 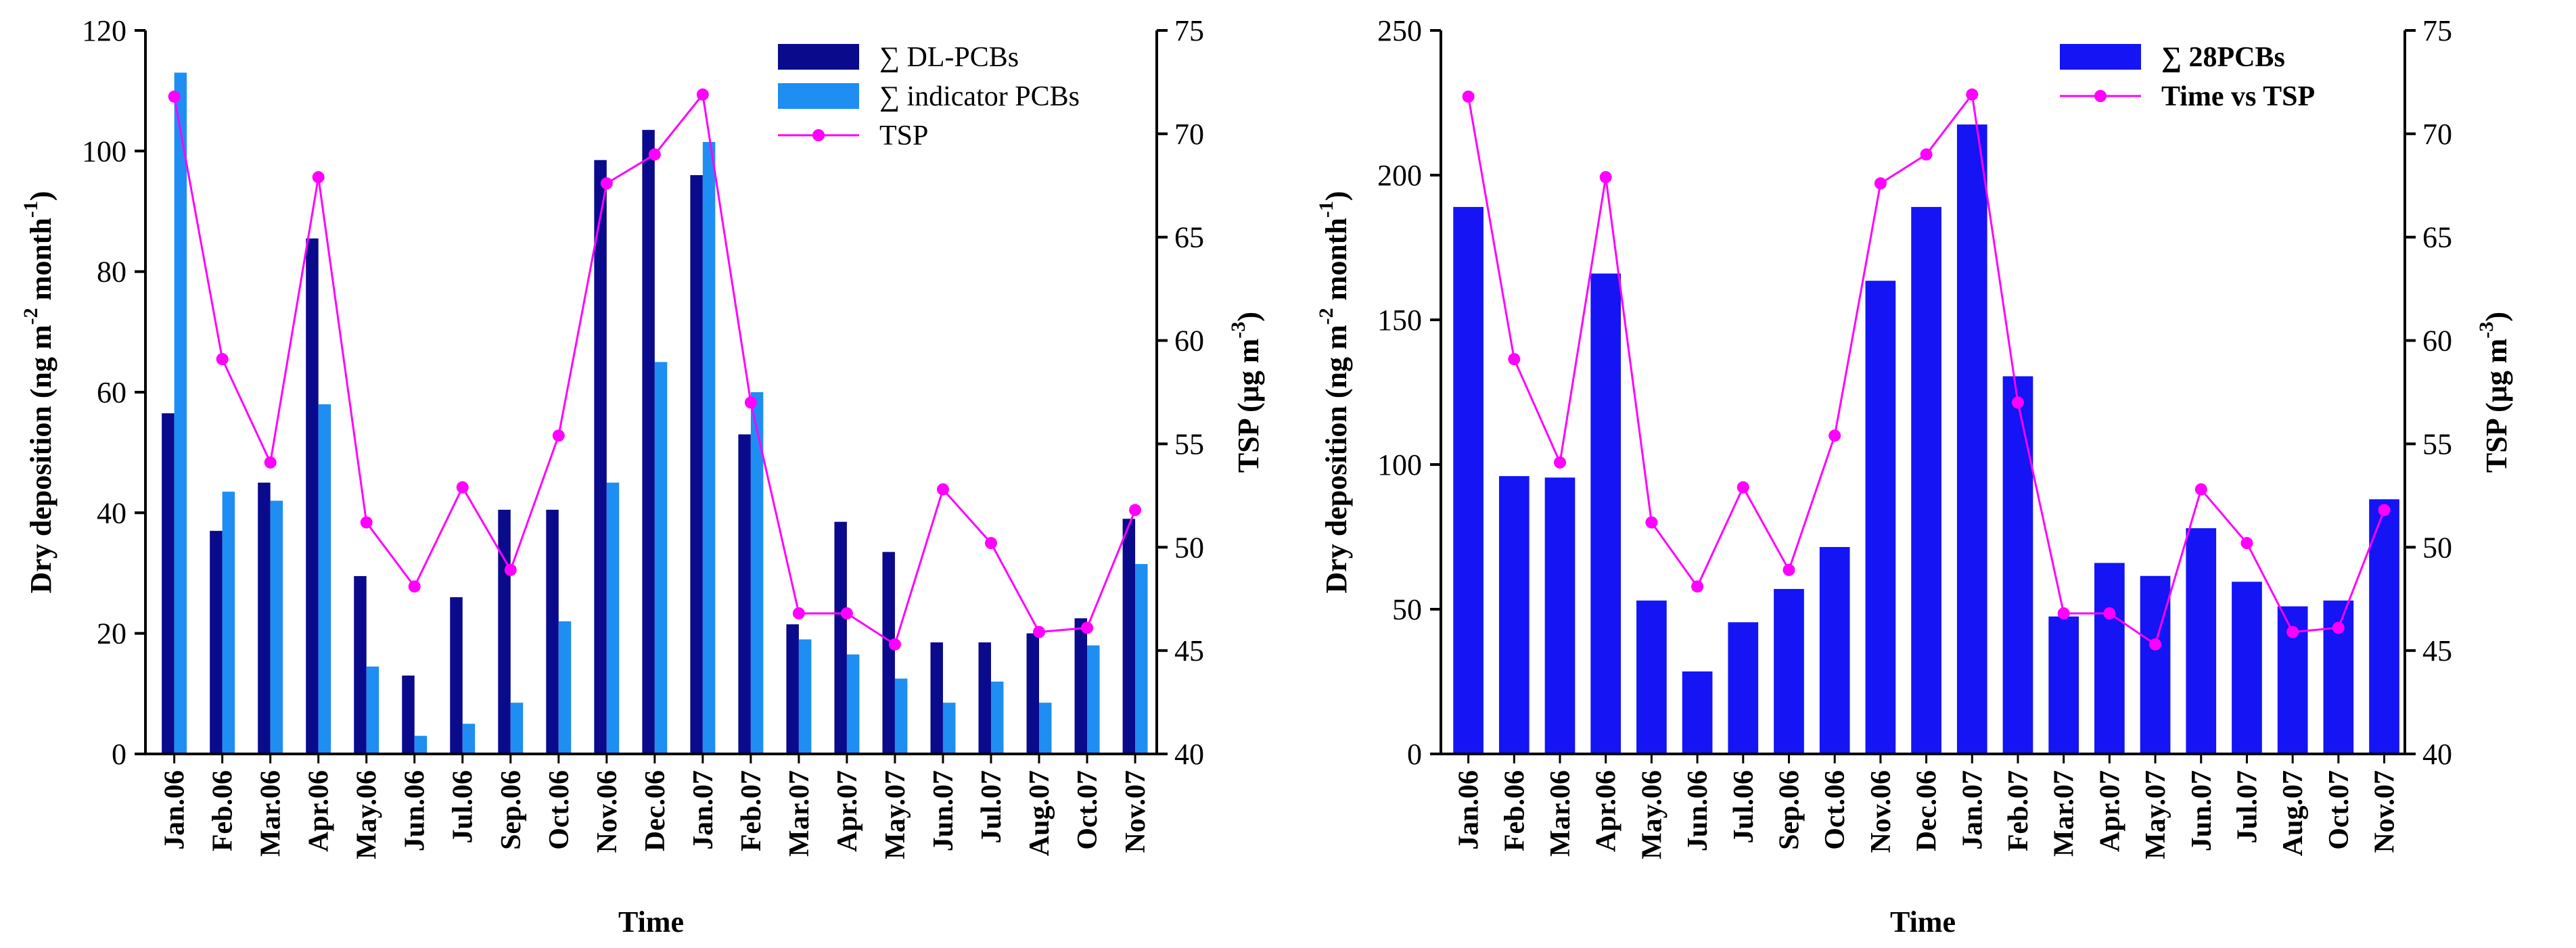 What do you see at coordinates (1834, 436) in the screenshot?
I see `tsp-point-Oct.06` at bounding box center [1834, 436].